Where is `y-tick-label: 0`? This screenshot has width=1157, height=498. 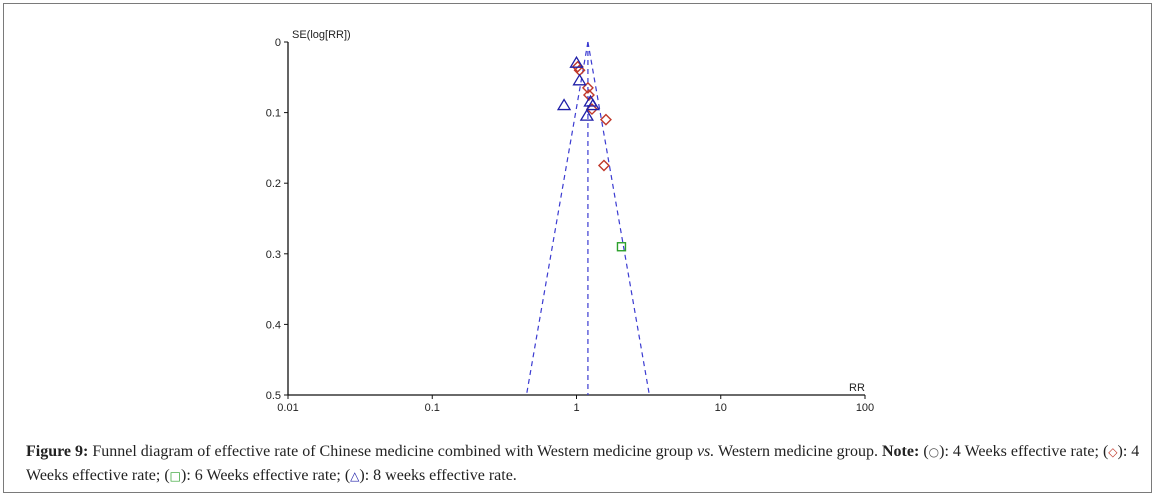 y-tick-label: 0 is located at coordinates (278, 43).